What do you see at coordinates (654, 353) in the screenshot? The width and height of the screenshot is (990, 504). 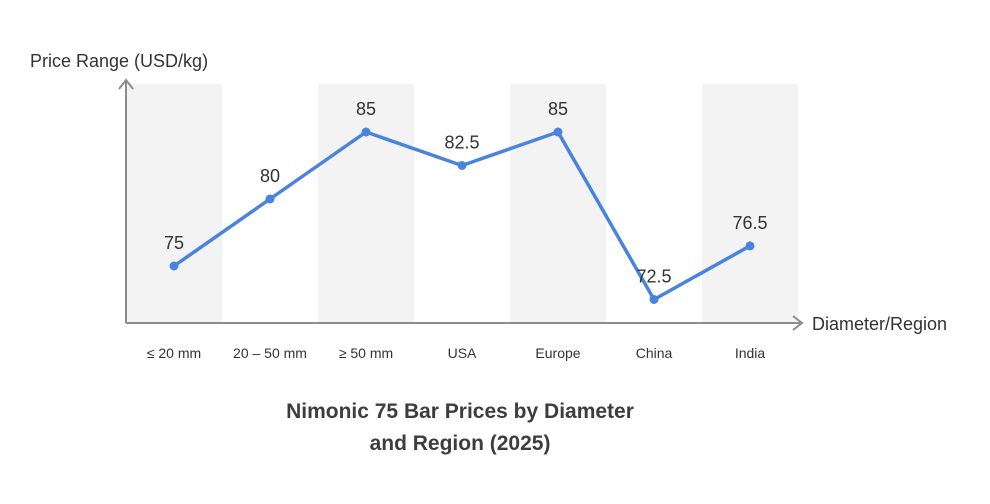 I see `x-tick-label: China` at bounding box center [654, 353].